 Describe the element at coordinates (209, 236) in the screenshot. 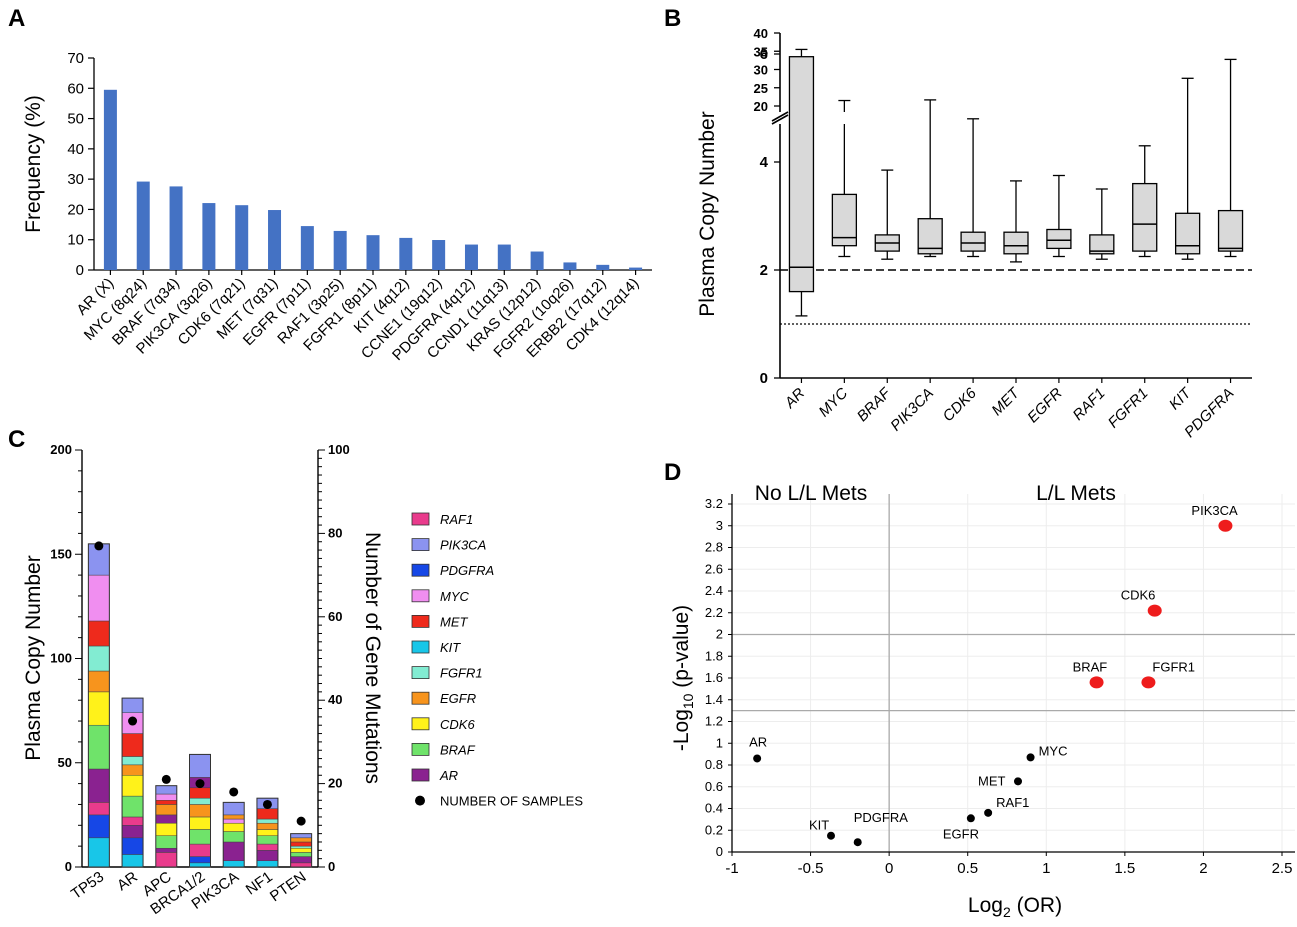

I see `bar-pik3ca-3q26` at that location.